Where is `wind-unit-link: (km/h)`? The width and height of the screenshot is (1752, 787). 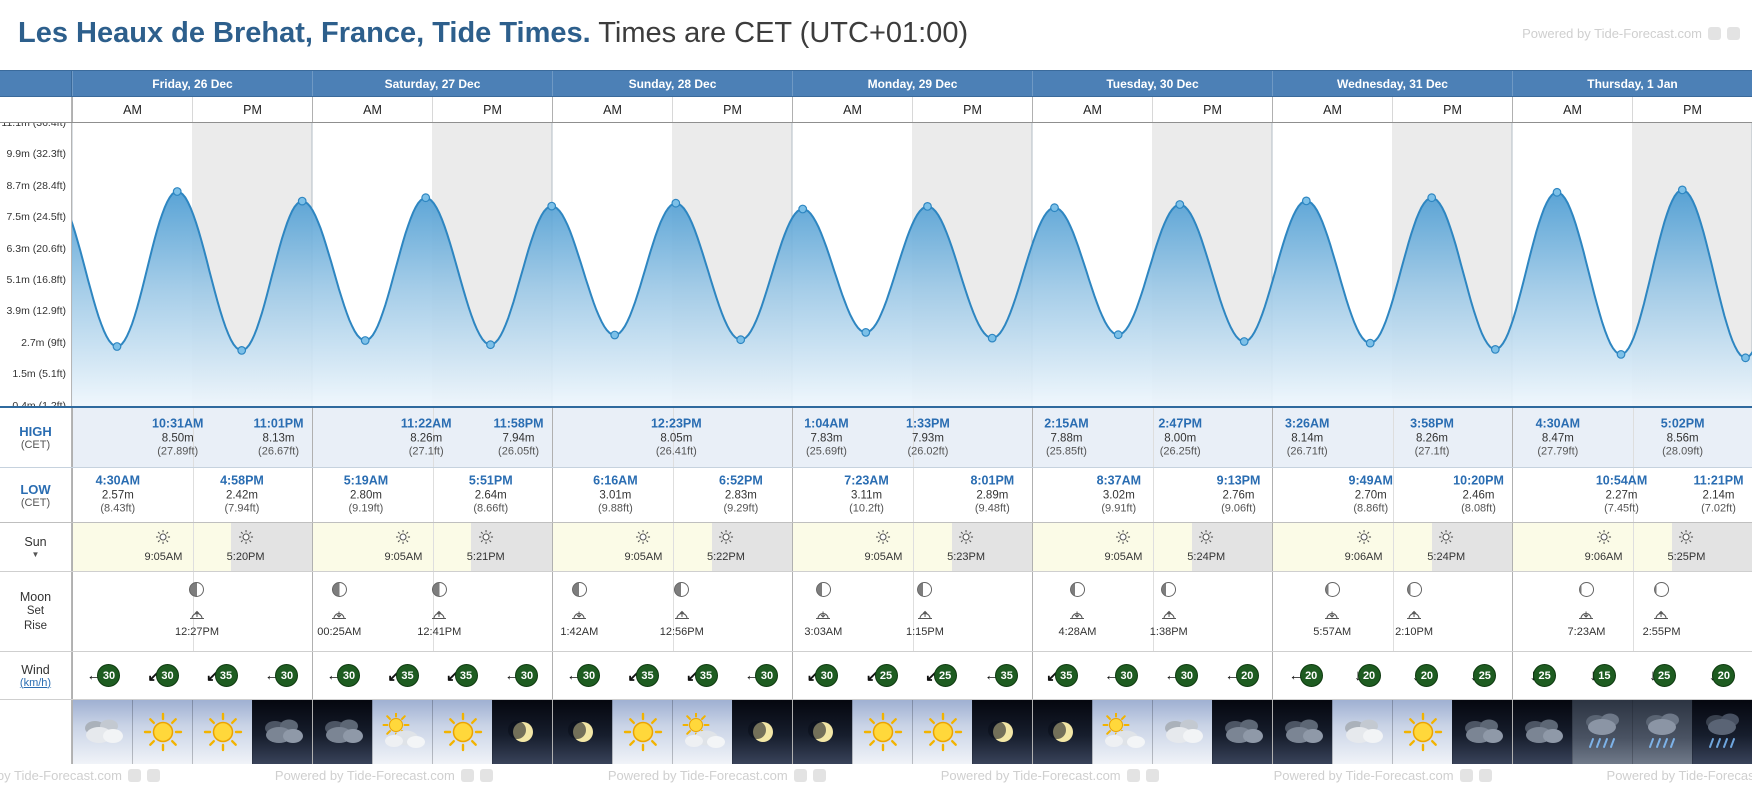 wind-unit-link: (km/h) is located at coordinates (35, 682).